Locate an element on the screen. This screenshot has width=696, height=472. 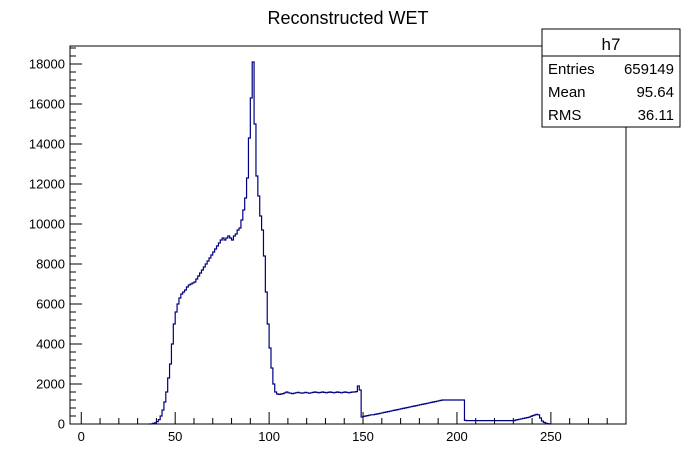
stats-box-frame is located at coordinates (611, 78).